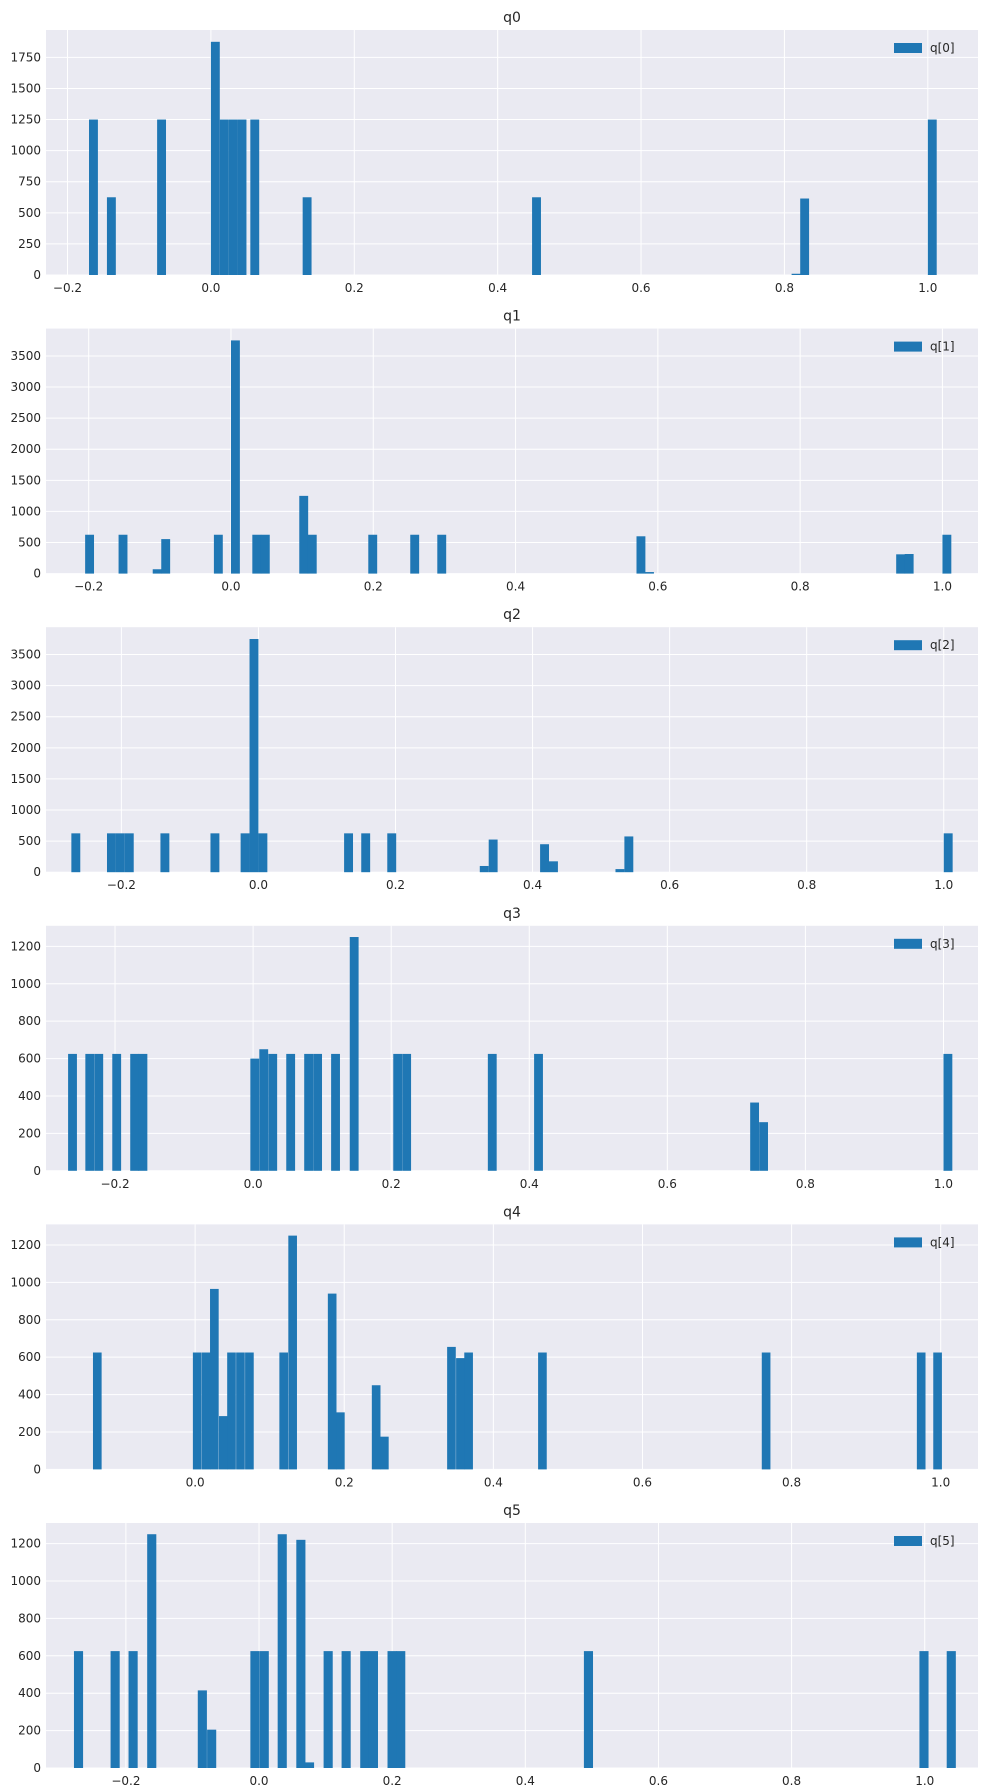 Image resolution: width=989 pixels, height=1790 pixels. I want to click on y-tick-label: 1200, so click(25, 946).